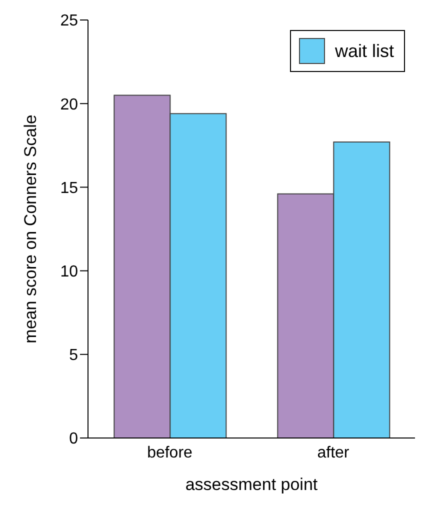 Image resolution: width=431 pixels, height=515 pixels. Describe the element at coordinates (69, 105) in the screenshot. I see `y-tick-label: 20` at that location.